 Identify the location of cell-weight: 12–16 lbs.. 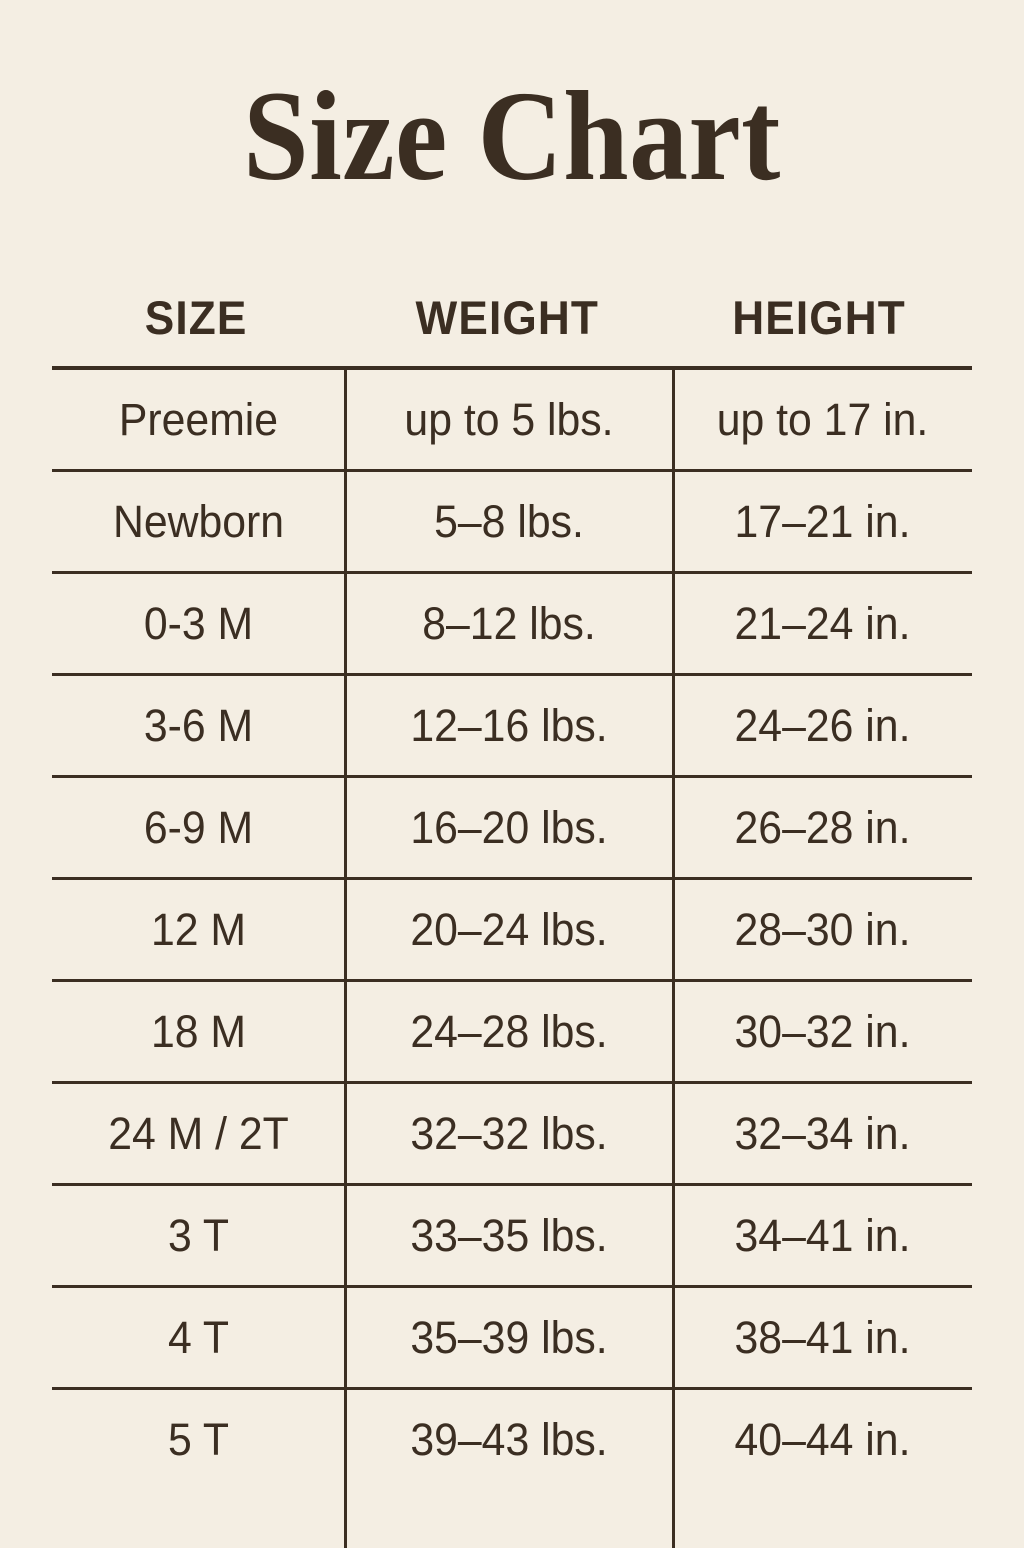
(509, 725).